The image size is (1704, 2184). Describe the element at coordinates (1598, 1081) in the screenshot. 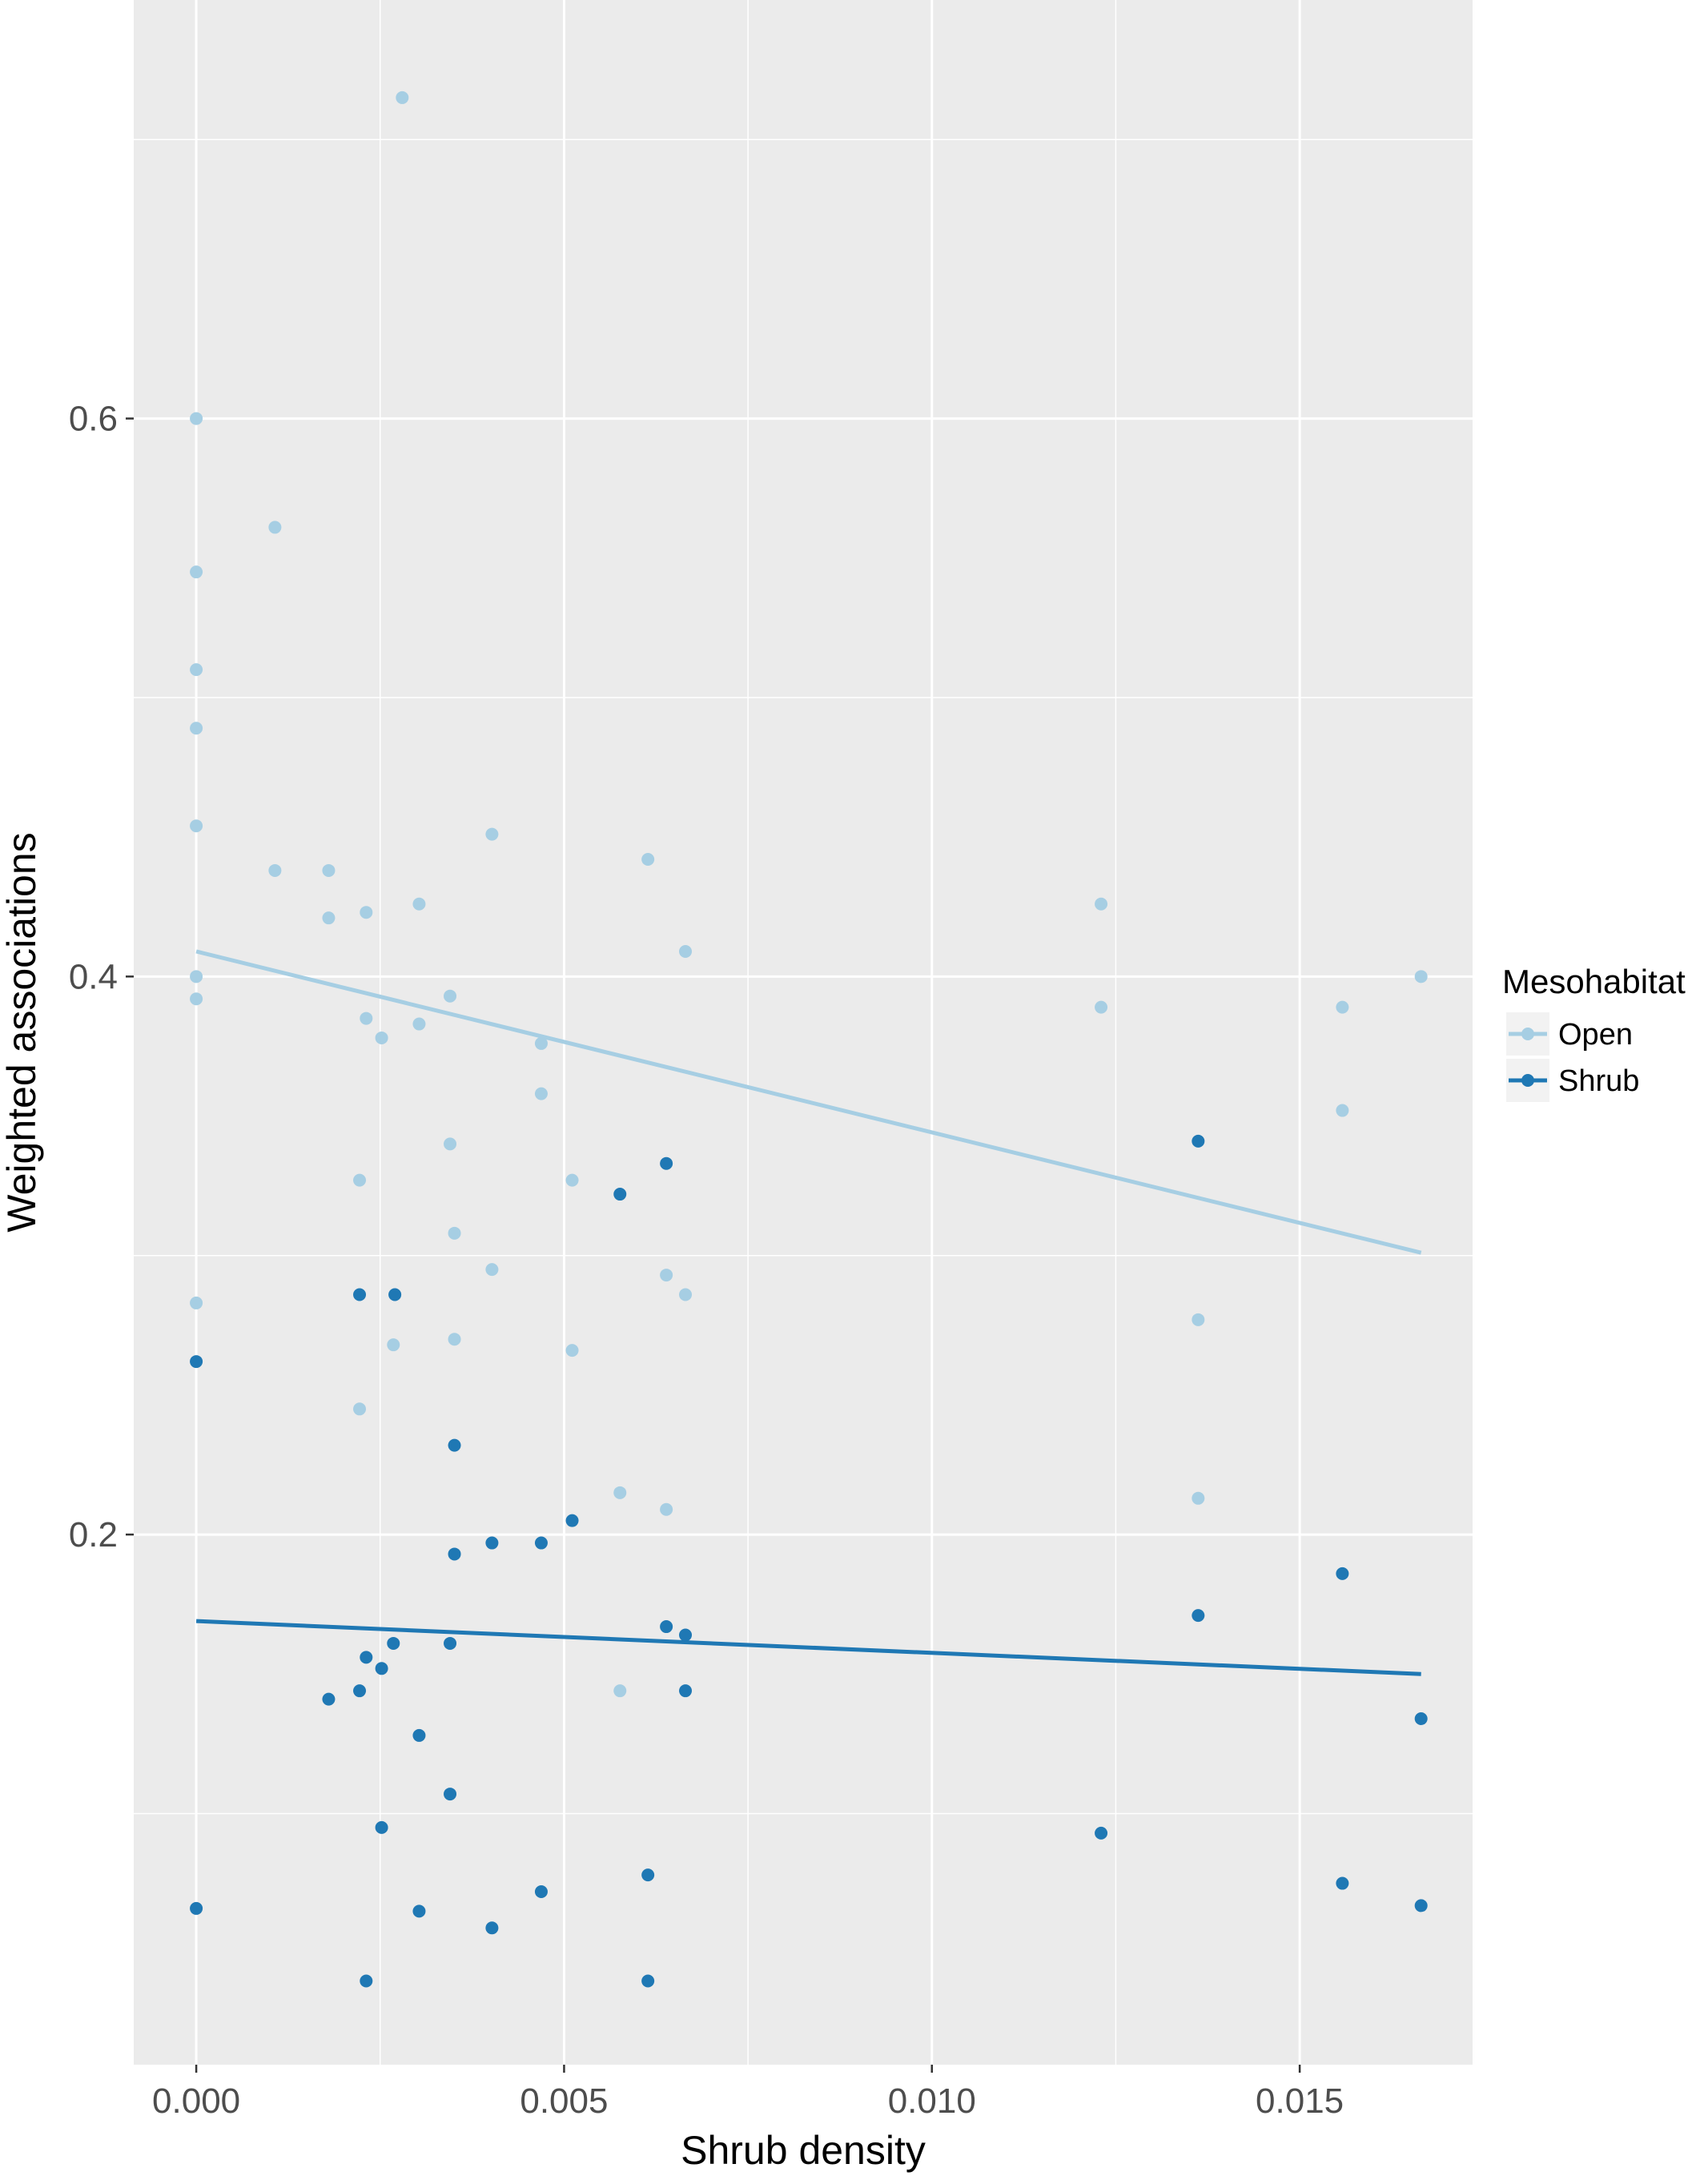

I see `legend-label-shrub: Shrub` at that location.